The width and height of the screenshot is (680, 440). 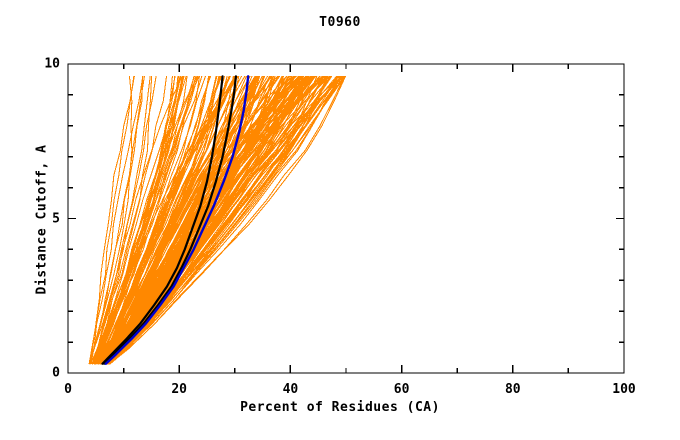 What do you see at coordinates (179, 389) in the screenshot?
I see `x-tick-label: 20` at bounding box center [179, 389].